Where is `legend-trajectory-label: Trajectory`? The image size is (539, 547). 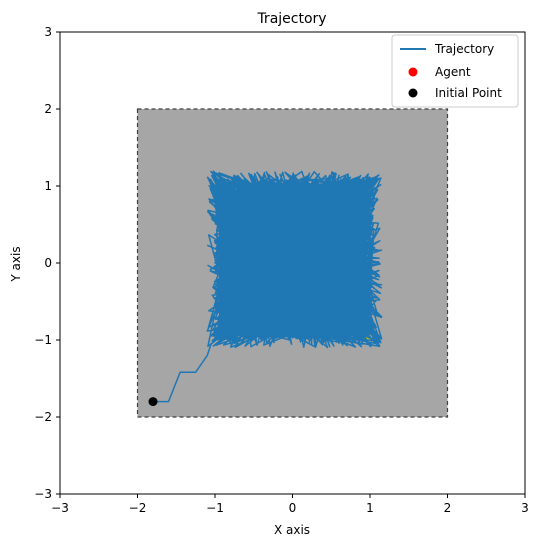
legend-trajectory-label: Trajectory is located at coordinates (464, 49).